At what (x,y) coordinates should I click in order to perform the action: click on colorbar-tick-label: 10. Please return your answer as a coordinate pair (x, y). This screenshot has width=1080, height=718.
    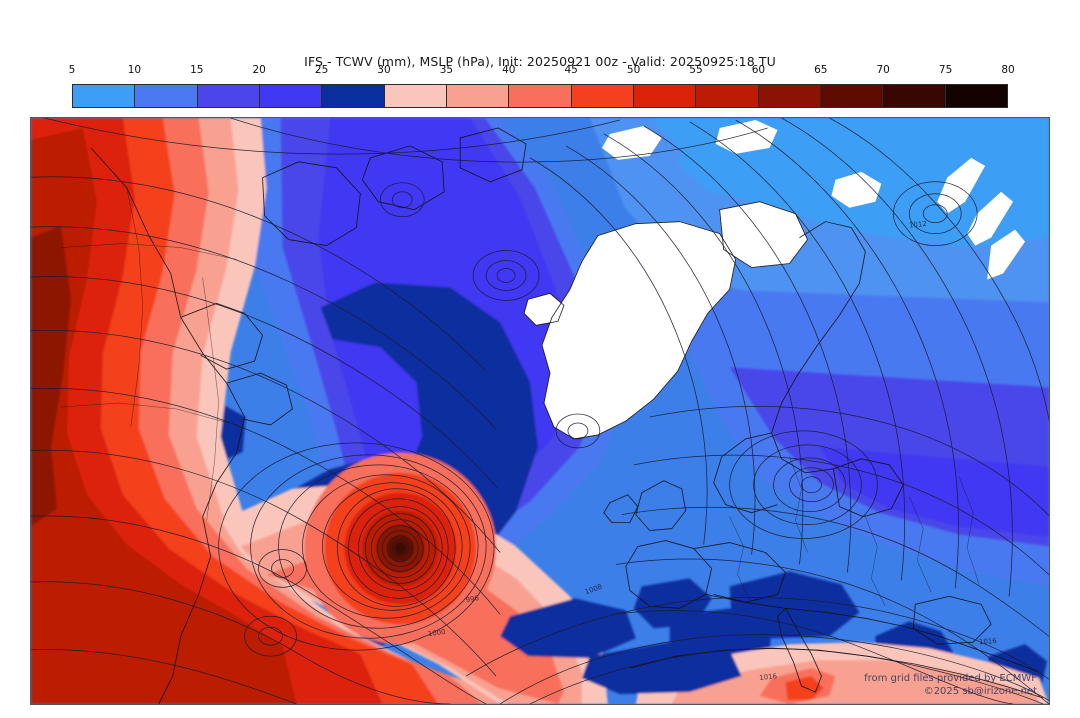
    Looking at the image, I should click on (134, 70).